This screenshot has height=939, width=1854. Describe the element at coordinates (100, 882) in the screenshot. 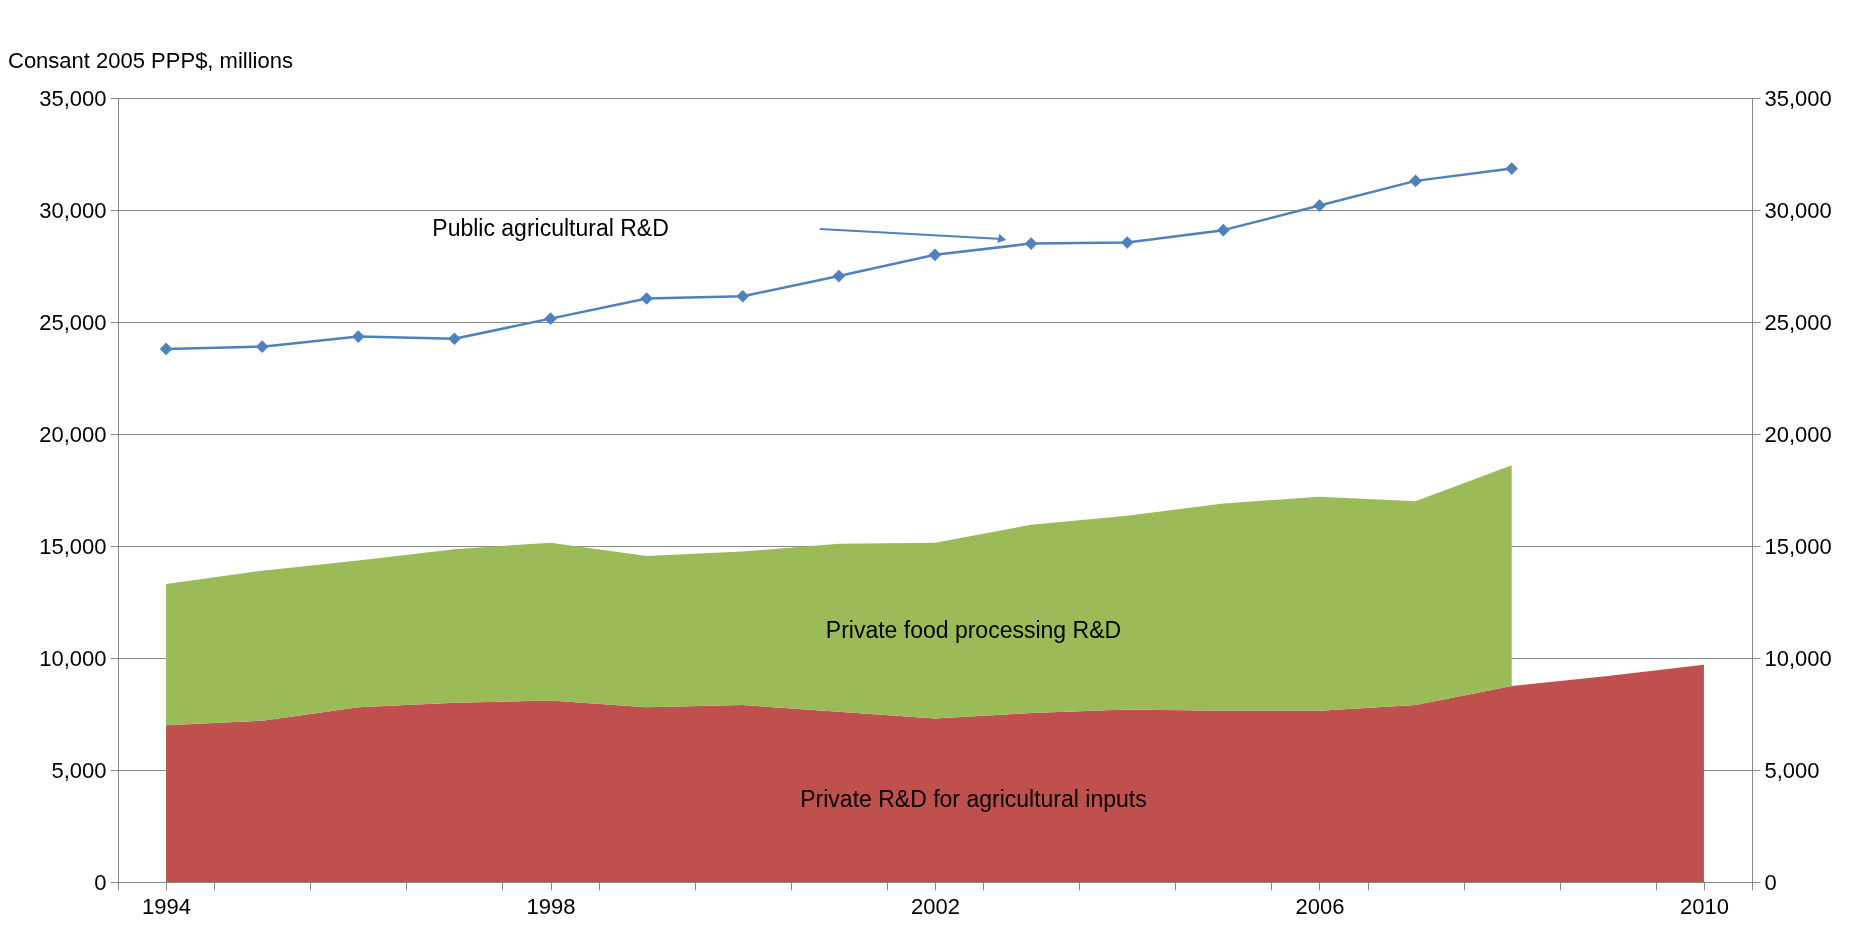

I see `y-tick-label: 0` at that location.